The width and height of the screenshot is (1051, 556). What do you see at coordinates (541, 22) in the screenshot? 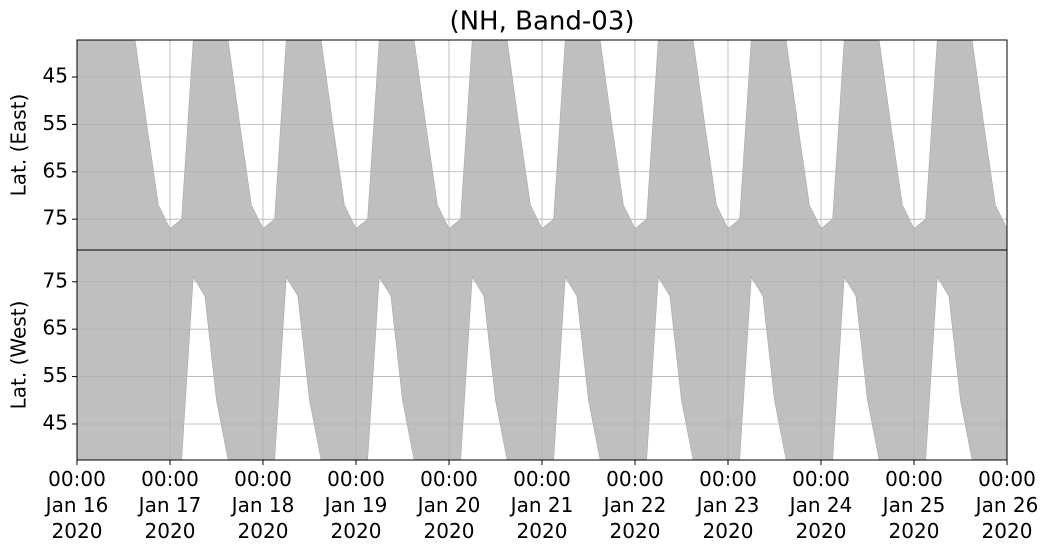
I see `chart-title: (NH, Band-03)` at bounding box center [541, 22].